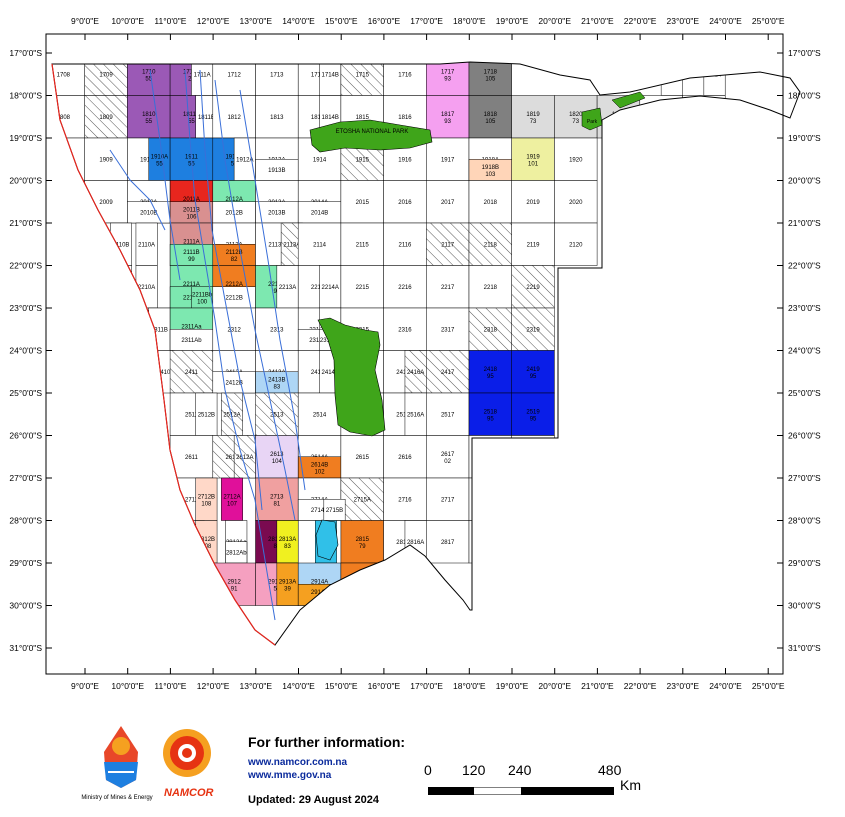  Describe the element at coordinates (148, 79) in the screenshot. I see `block-operator-number: 55` at that location.